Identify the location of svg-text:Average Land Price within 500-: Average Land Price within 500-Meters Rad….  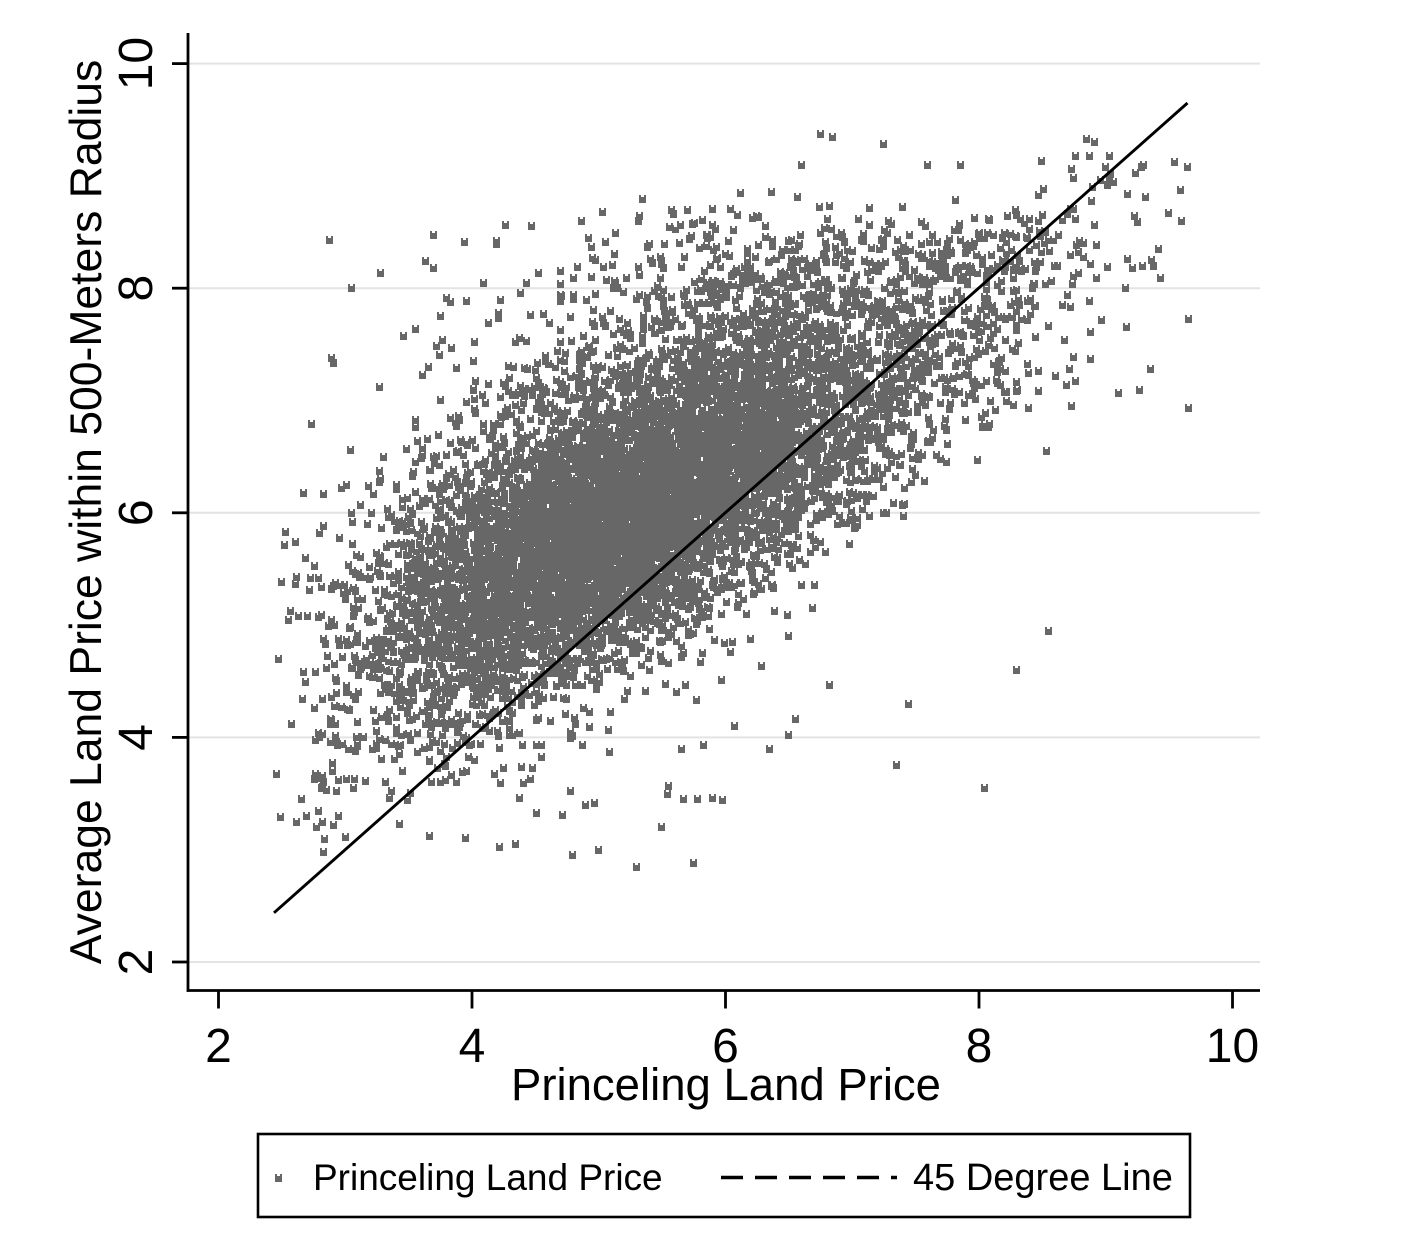
(86, 512).